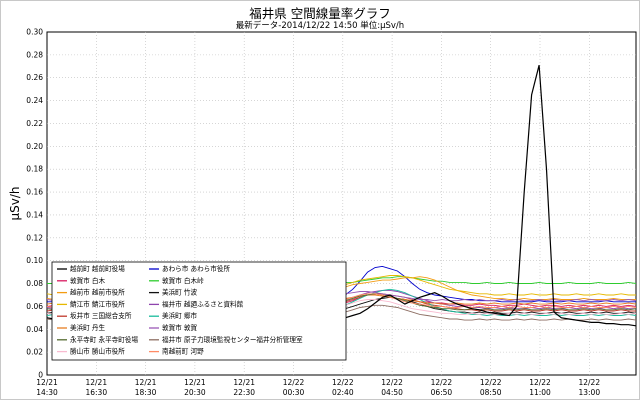 The width and height of the screenshot is (640, 400). Describe the element at coordinates (34, 77) in the screenshot. I see `y-tick-label: 0.26` at that location.